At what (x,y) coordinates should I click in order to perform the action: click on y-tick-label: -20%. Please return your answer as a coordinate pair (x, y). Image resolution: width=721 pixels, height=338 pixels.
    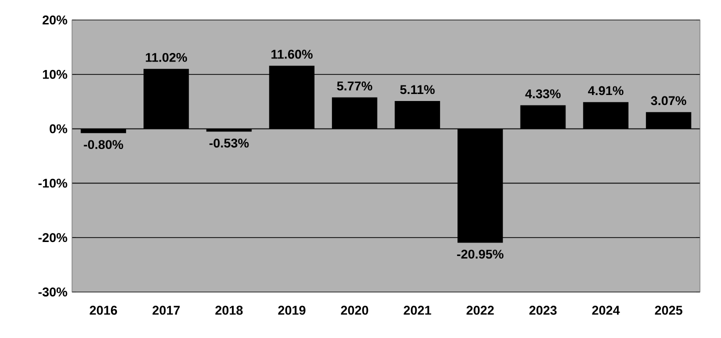
    Looking at the image, I should click on (53, 237).